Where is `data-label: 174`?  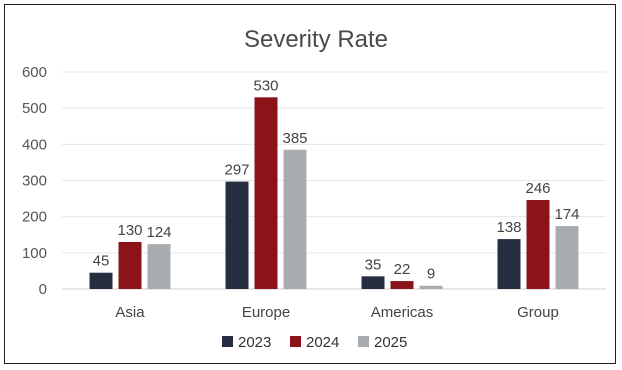
data-label: 174 is located at coordinates (566, 214).